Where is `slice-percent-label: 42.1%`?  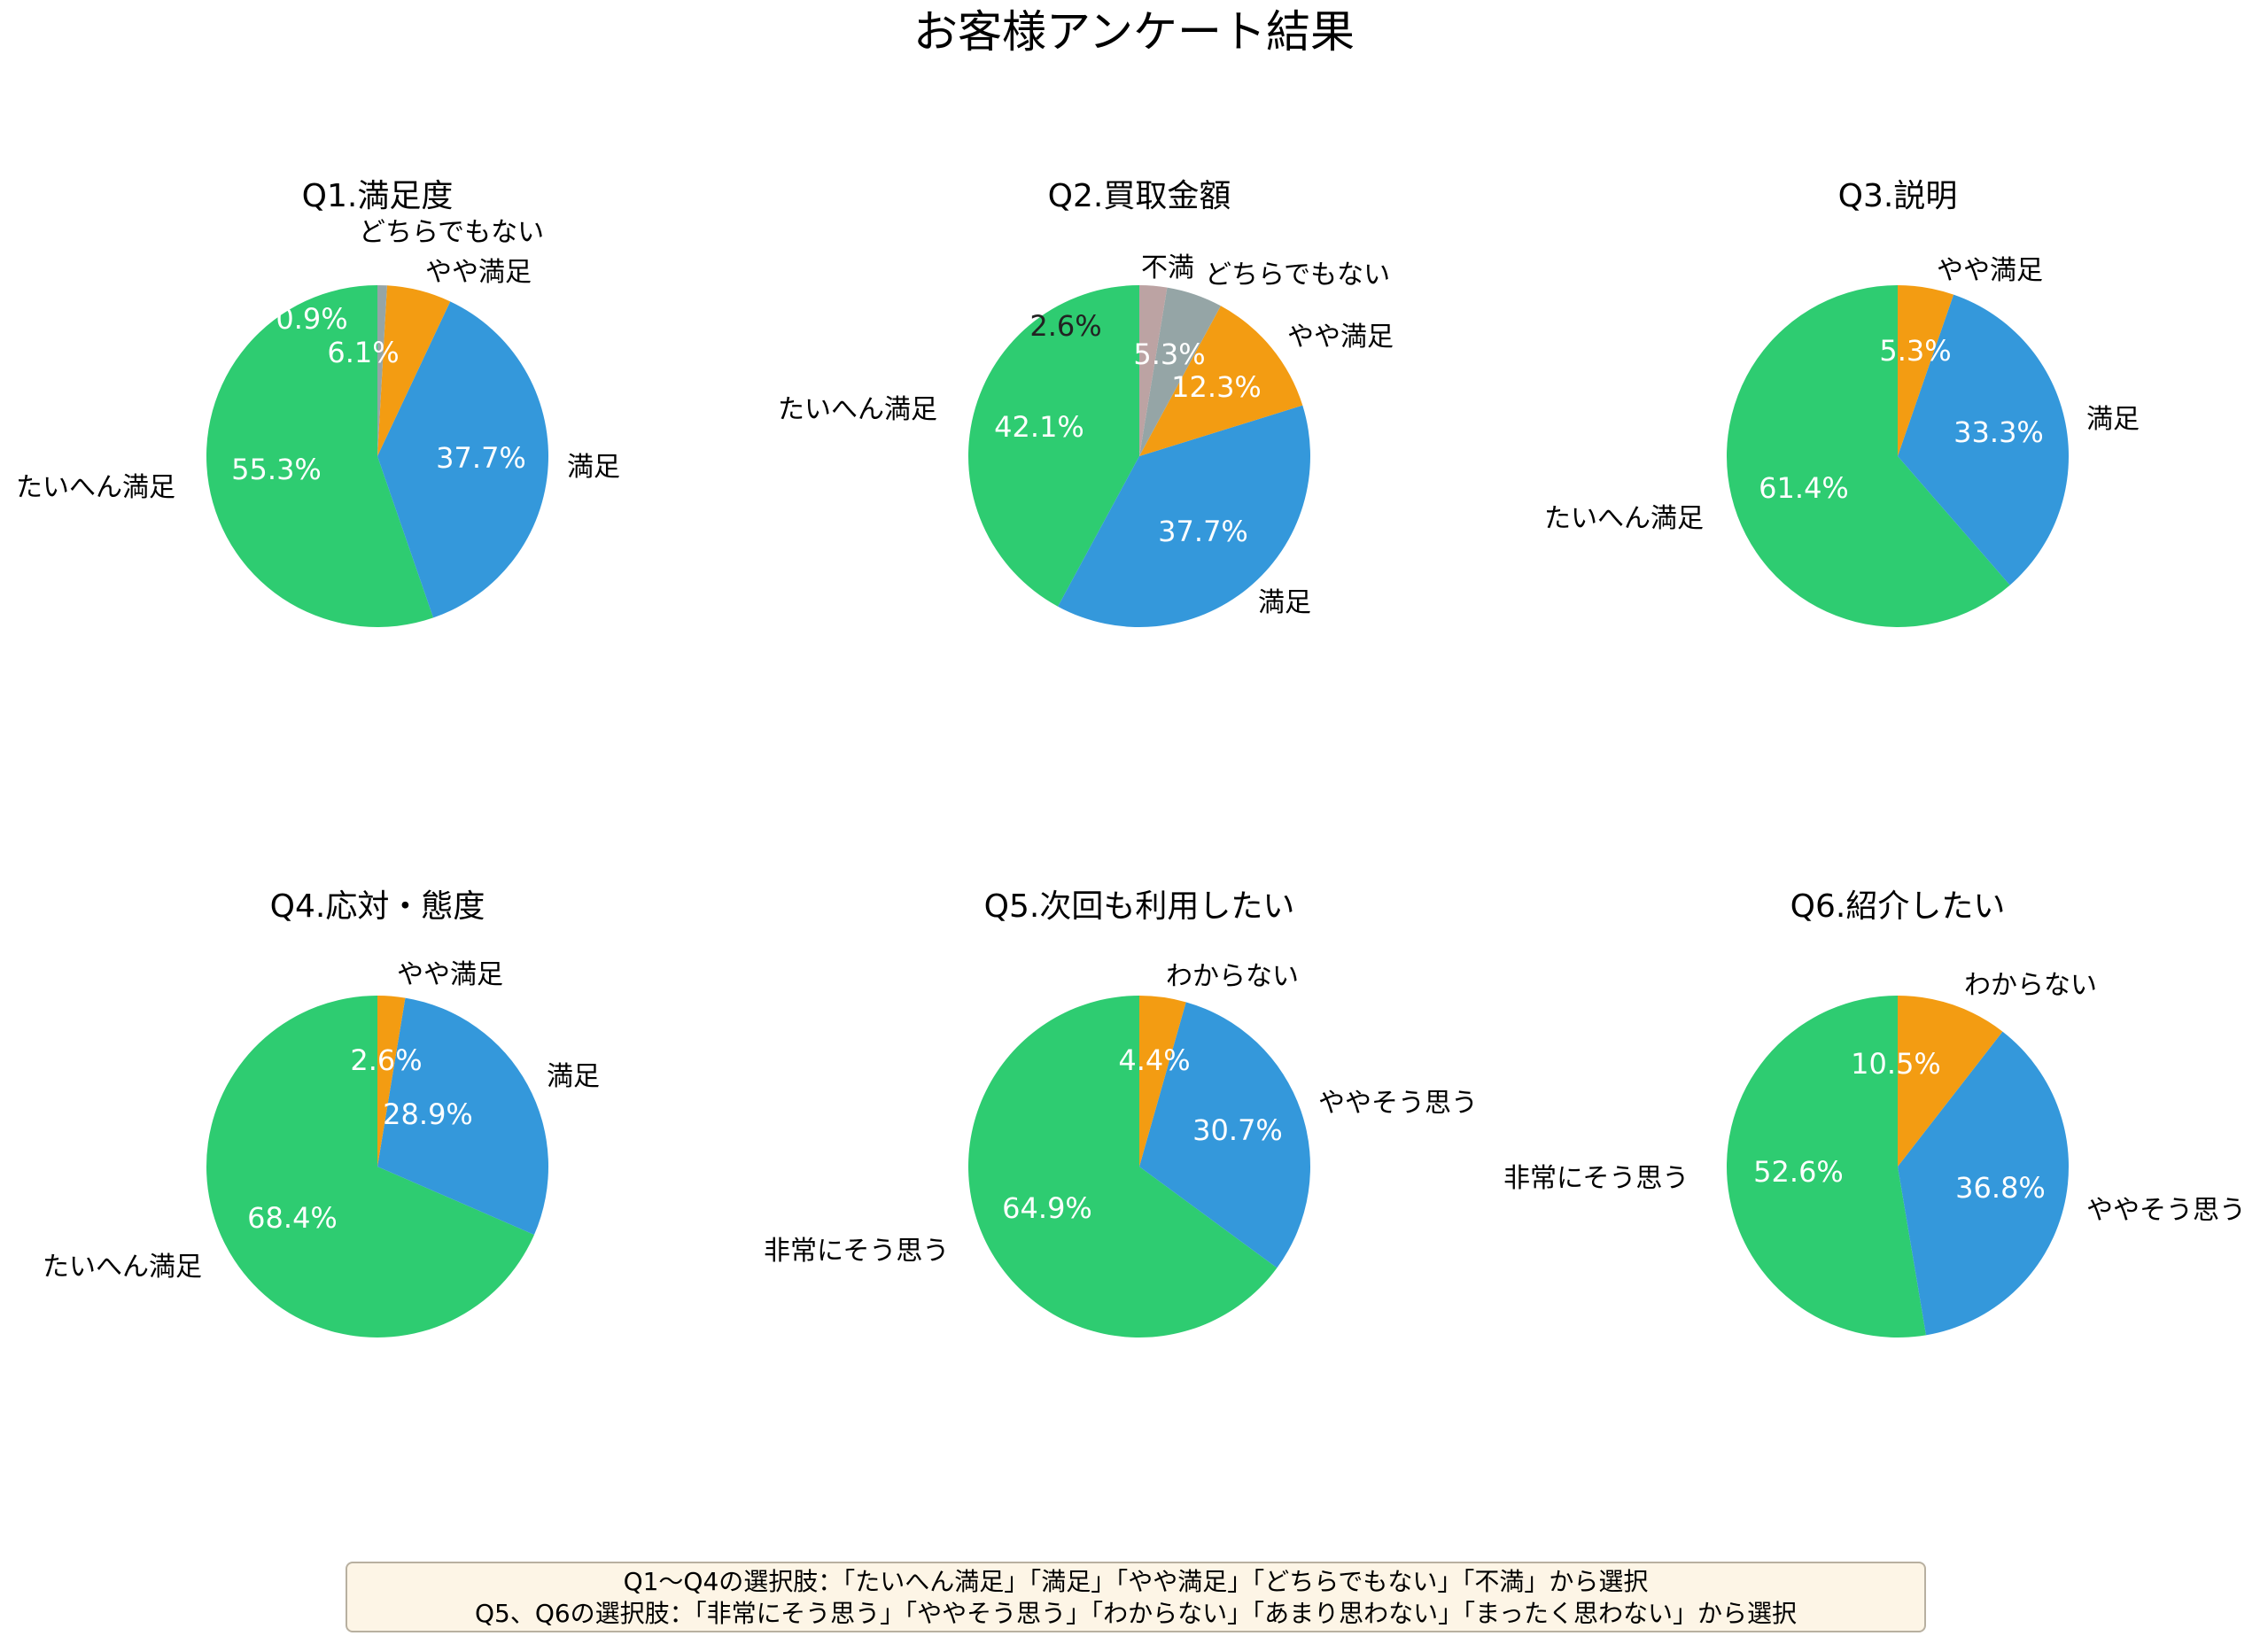
slice-percent-label: 42.1% is located at coordinates (1039, 427).